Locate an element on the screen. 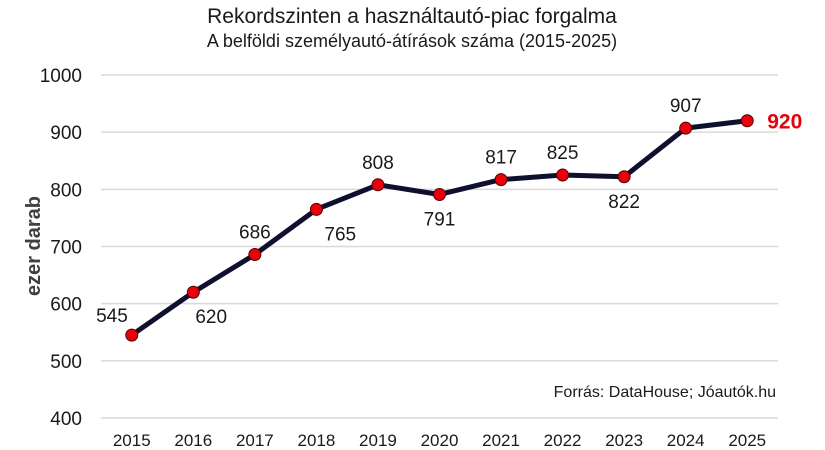  x-tick-label: 2018 is located at coordinates (316, 440).